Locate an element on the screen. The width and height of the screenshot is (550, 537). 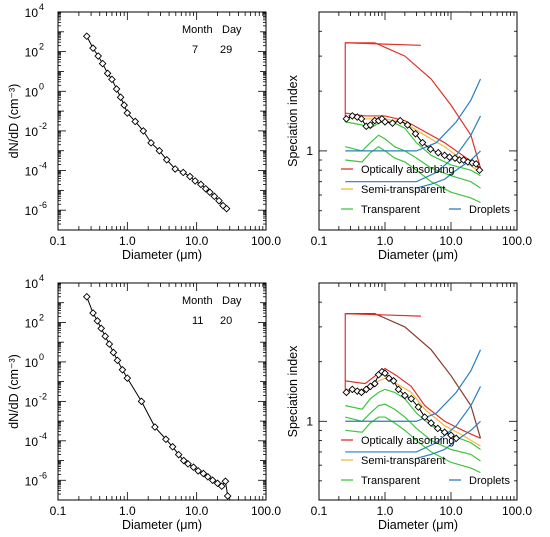
day-label: Day is located at coordinates (232, 30).